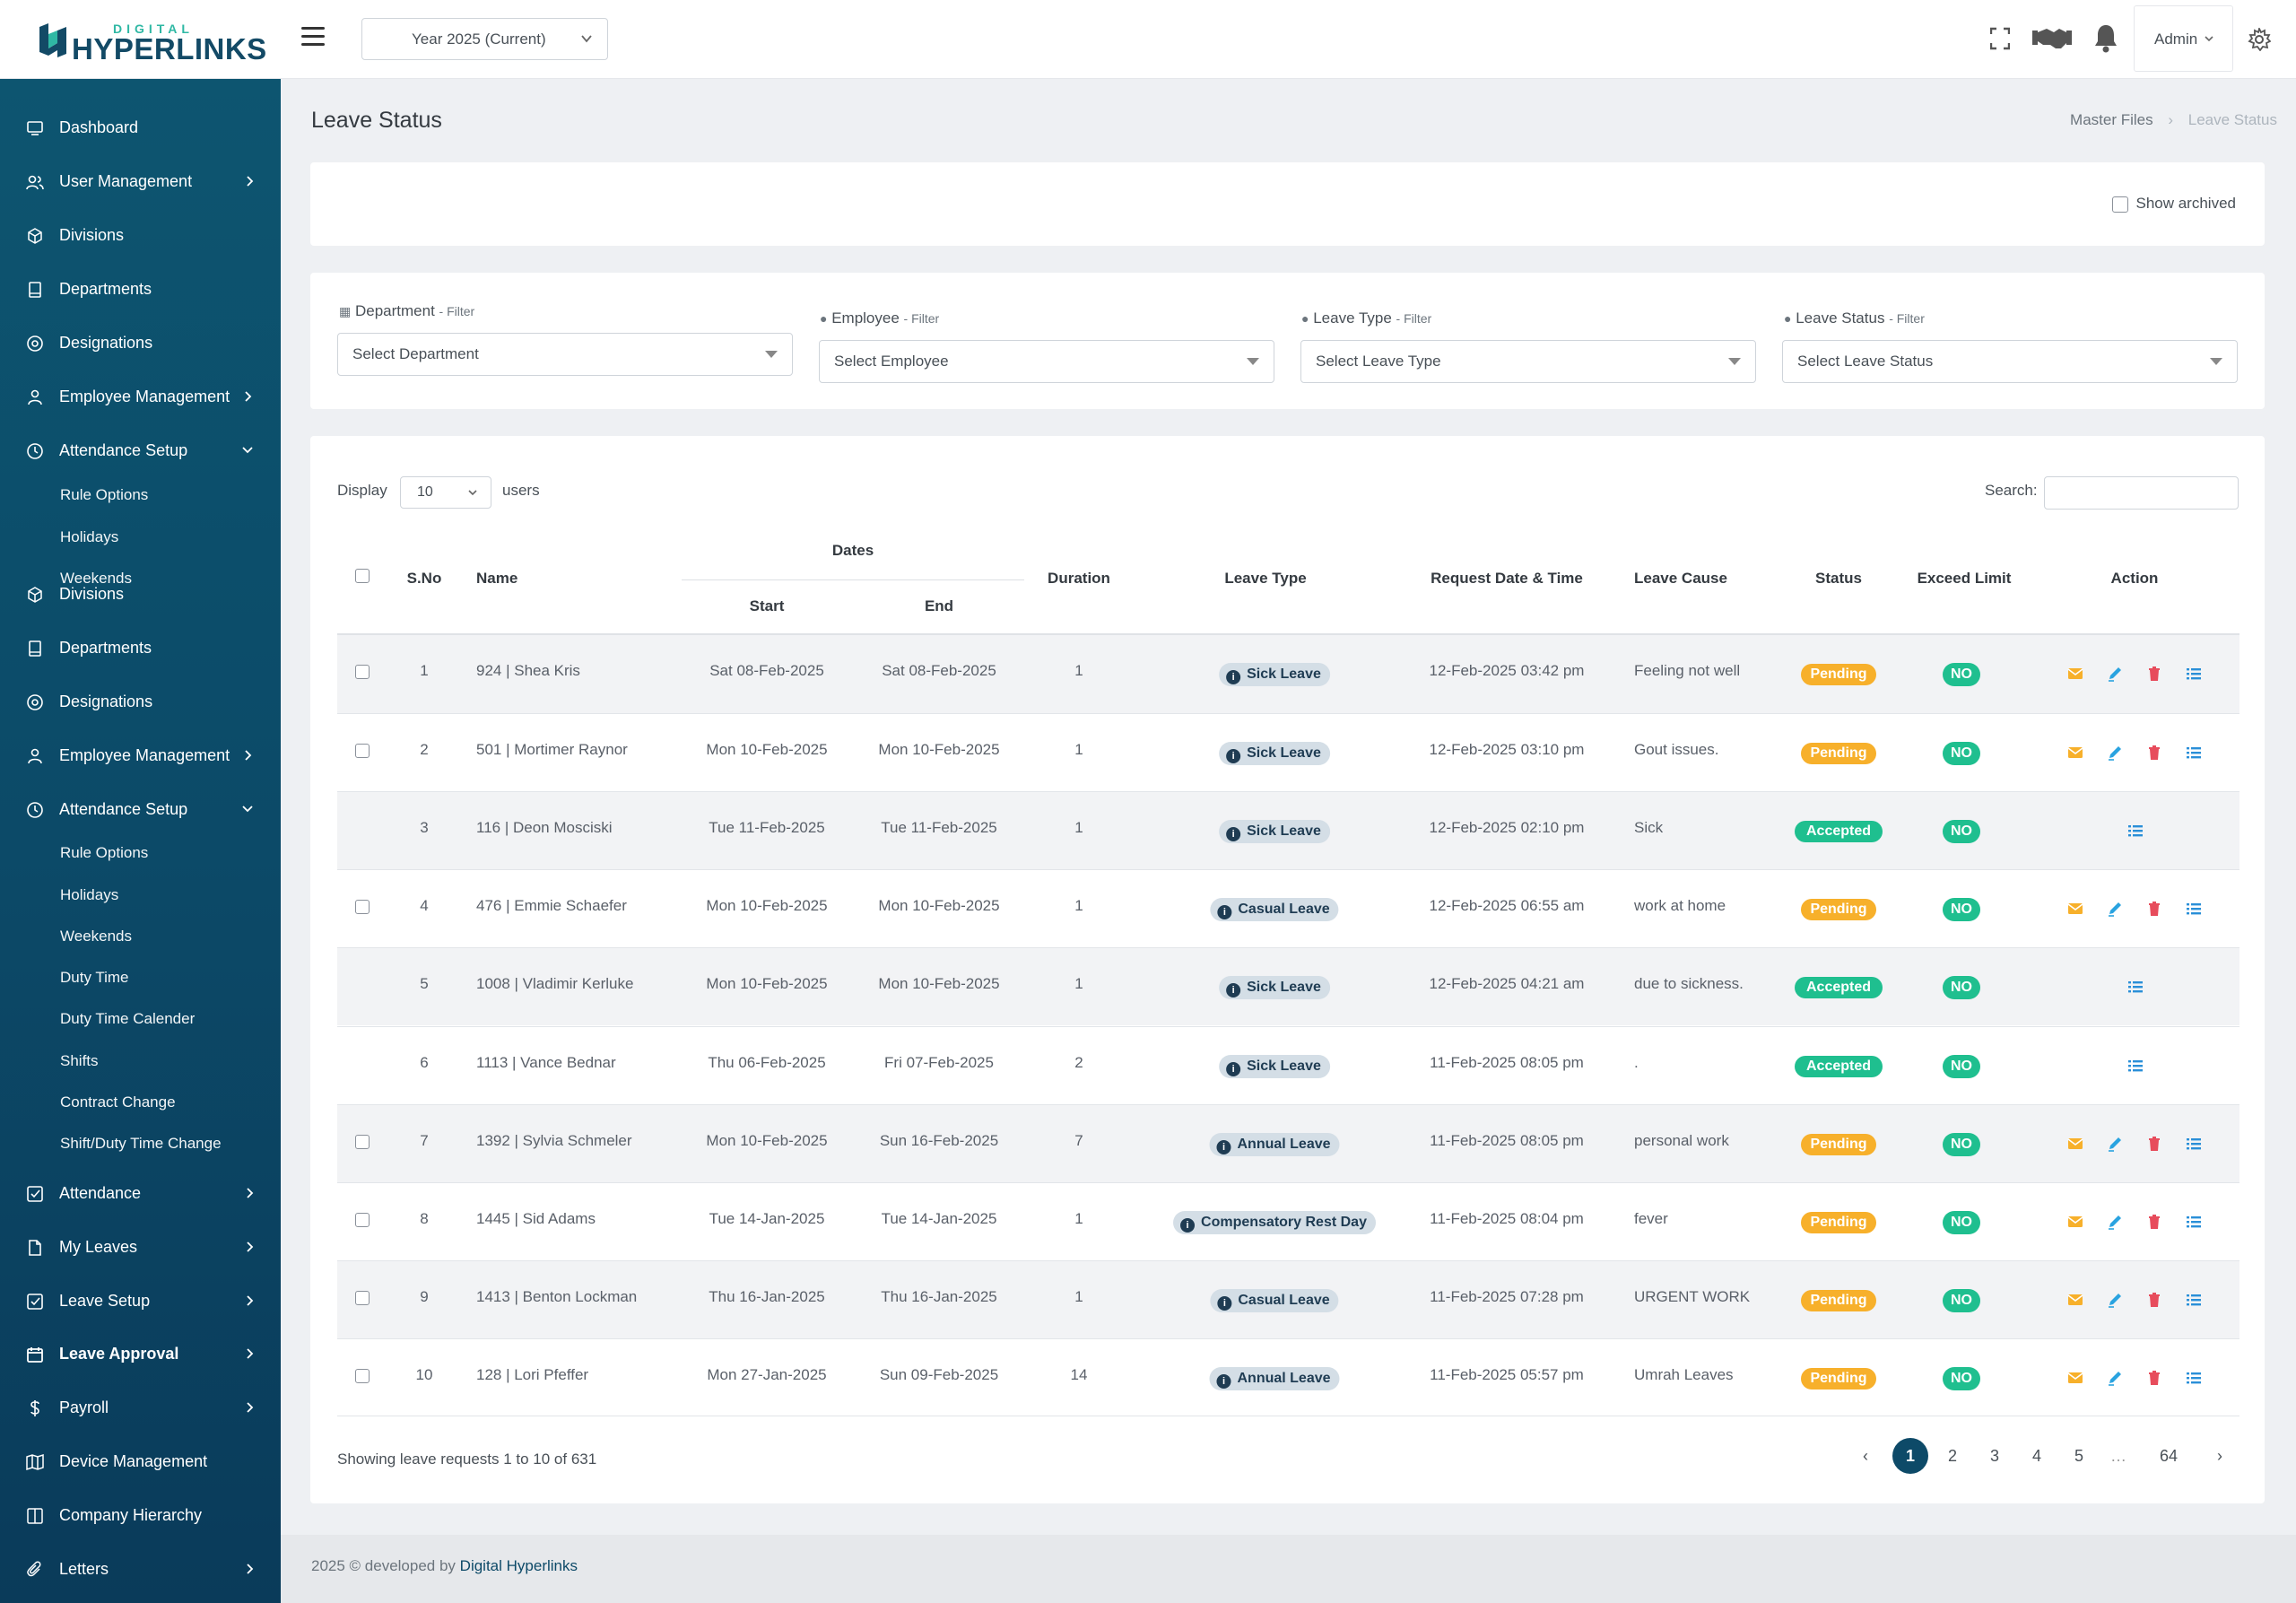 The image size is (2296, 1603). Describe the element at coordinates (939, 606) in the screenshot. I see `header-end: End` at that location.